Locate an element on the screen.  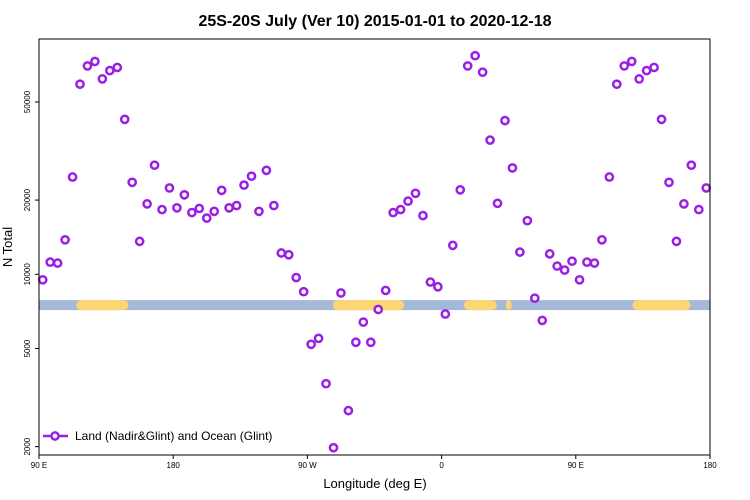
x-axis: 90 E 180 90 W 0 90 E 180 is located at coordinates (374, 462).